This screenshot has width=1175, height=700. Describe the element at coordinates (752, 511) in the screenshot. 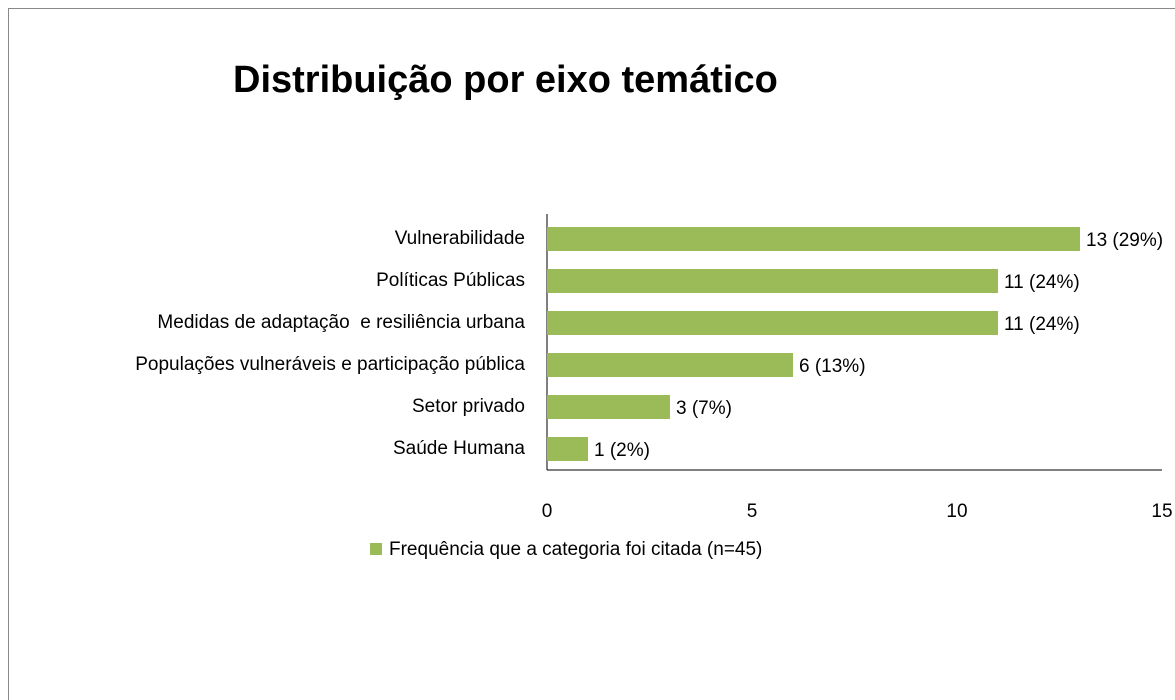

I see `x-tick-label: 5` at that location.